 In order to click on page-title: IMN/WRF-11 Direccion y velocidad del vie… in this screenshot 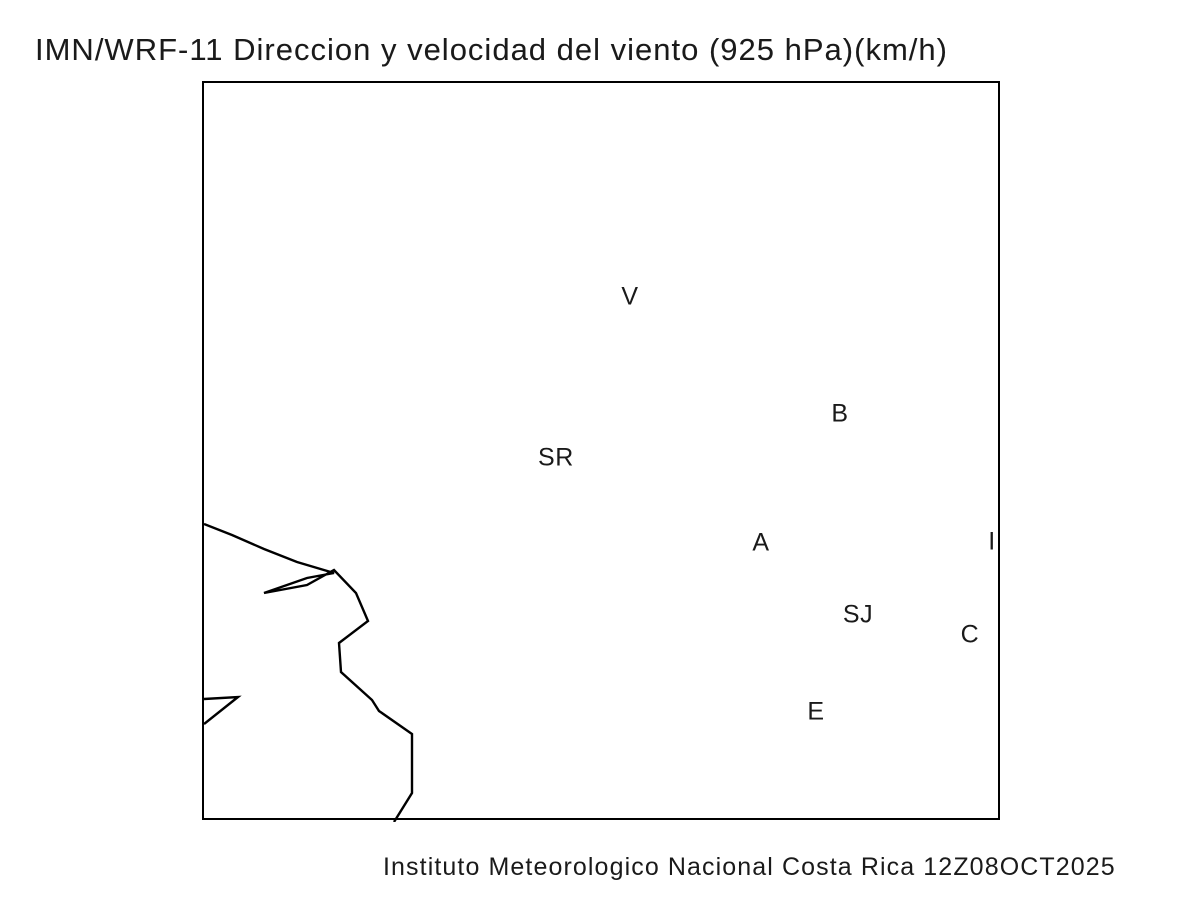, I will do `click(491, 49)`.